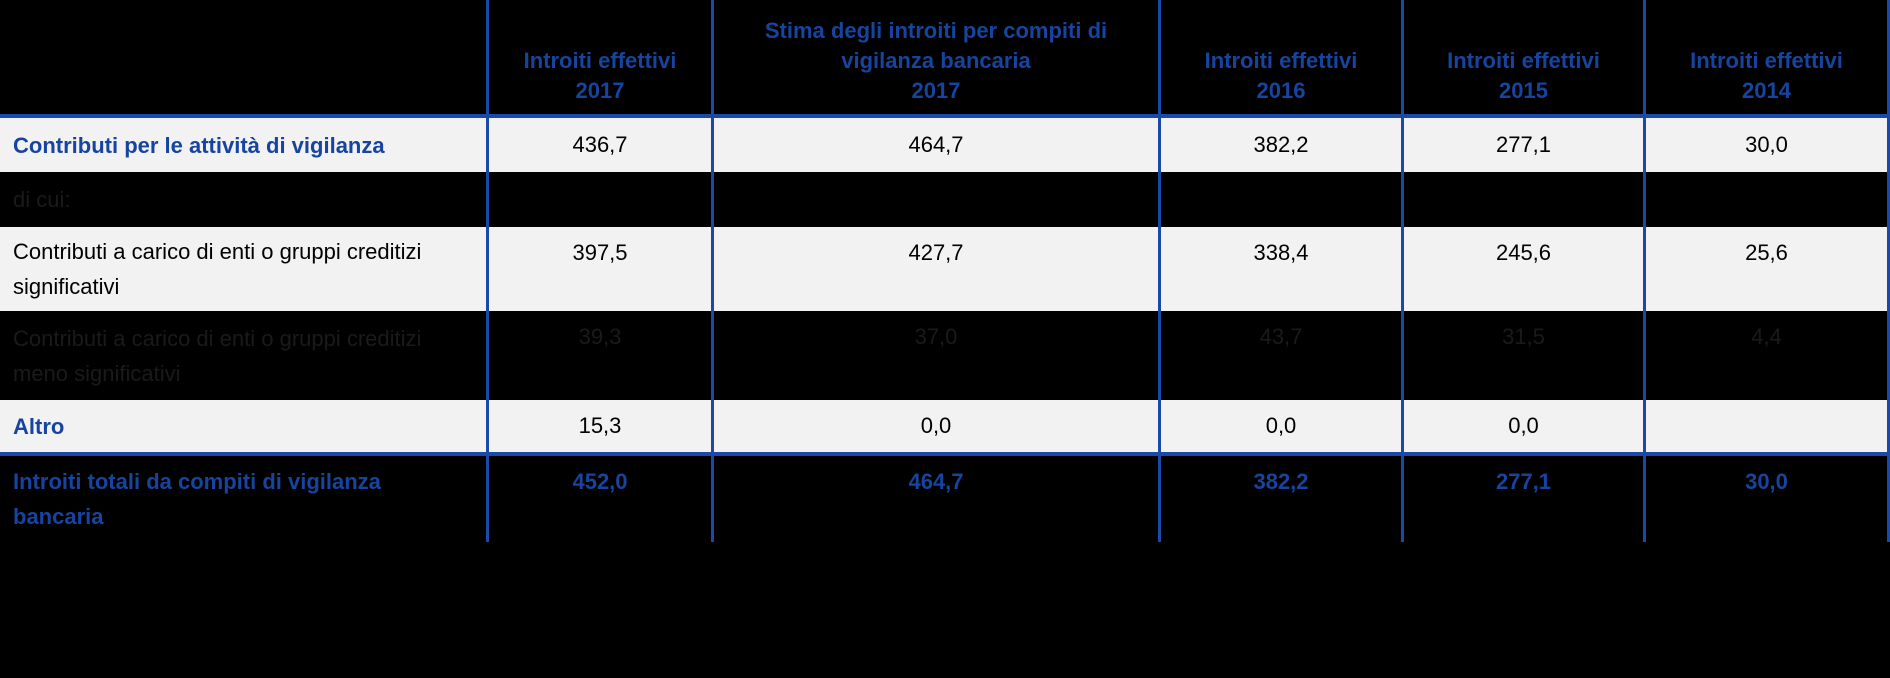 The image size is (1890, 678). I want to click on row-totali-value-2015: 277,1, so click(1525, 499).